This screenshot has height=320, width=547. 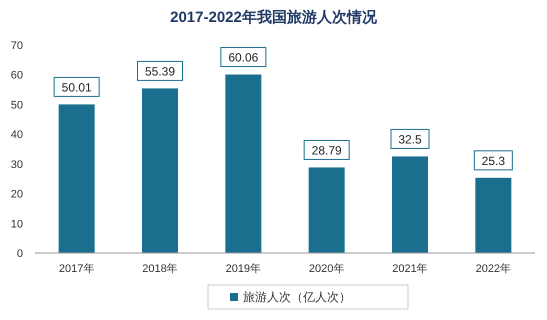 What do you see at coordinates (16, 224) in the screenshot?
I see `y-tick-label: 10` at bounding box center [16, 224].